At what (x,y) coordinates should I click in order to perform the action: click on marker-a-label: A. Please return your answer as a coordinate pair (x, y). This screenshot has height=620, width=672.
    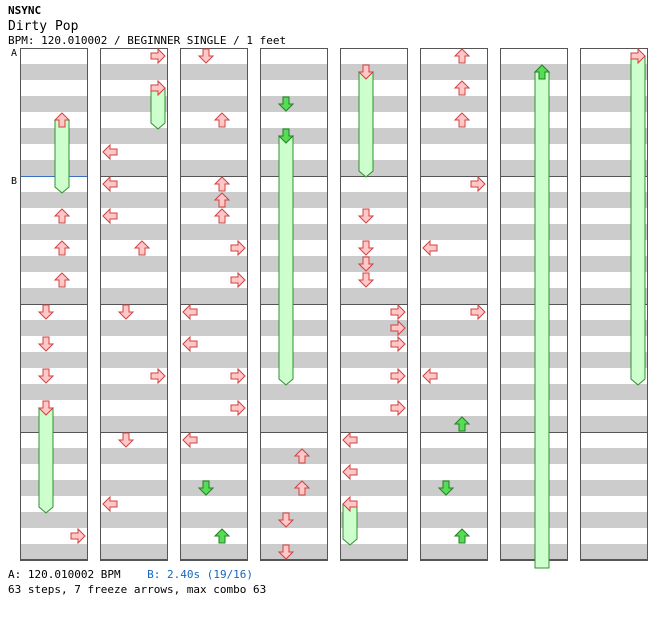
    Looking at the image, I should click on (14, 53).